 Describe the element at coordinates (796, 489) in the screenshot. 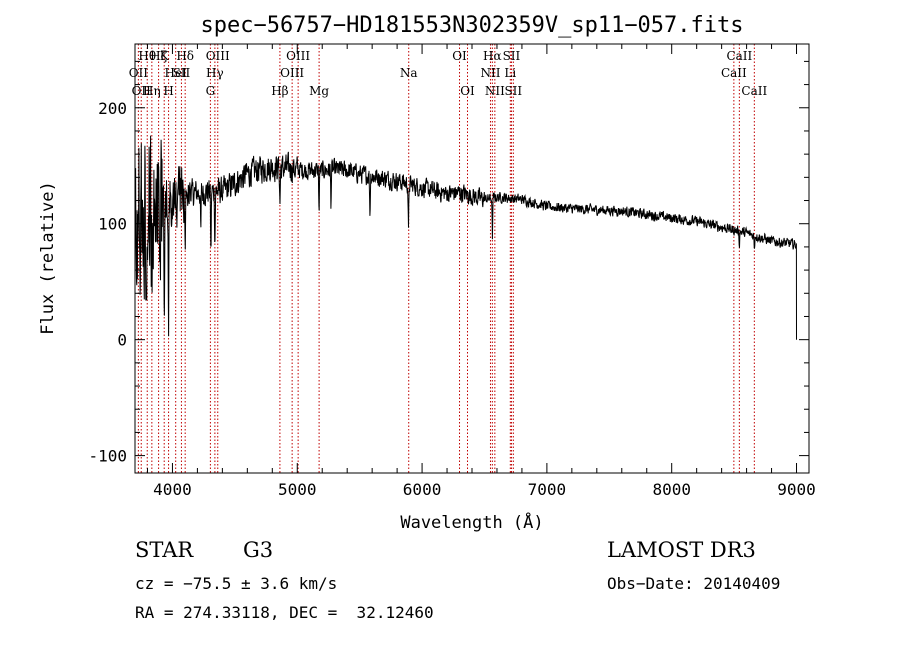

I see `x-tick-label: 9000` at that location.